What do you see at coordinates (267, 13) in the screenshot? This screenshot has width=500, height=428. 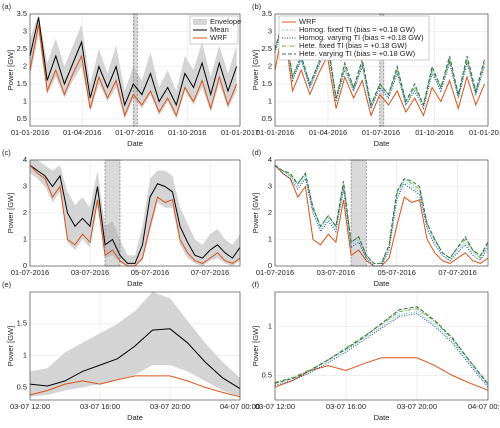 I see `y-tick-label: 3.5` at bounding box center [267, 13].